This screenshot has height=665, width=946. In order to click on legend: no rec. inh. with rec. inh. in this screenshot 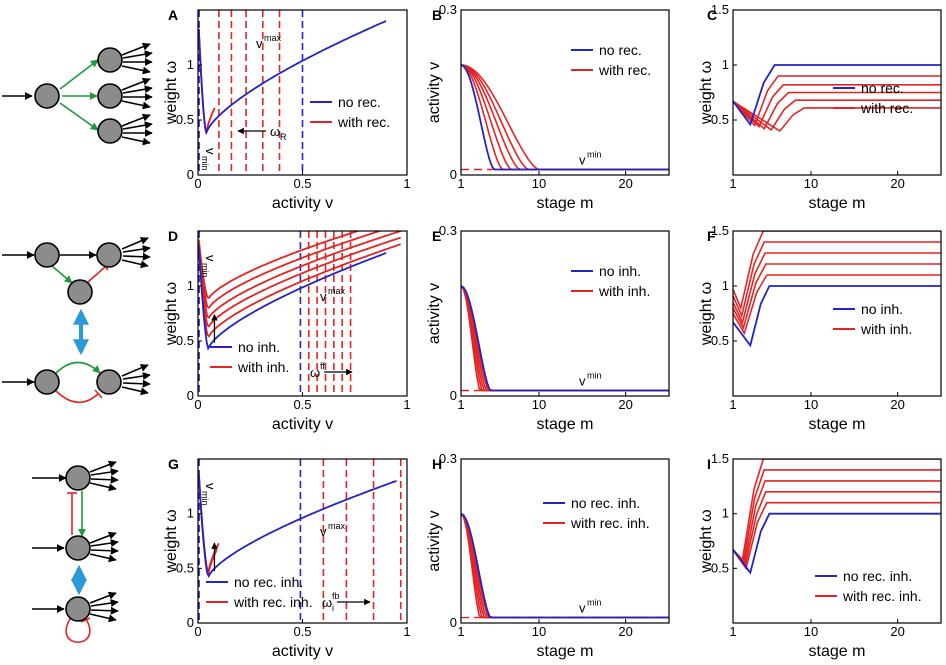, I will do `click(596, 513)`.